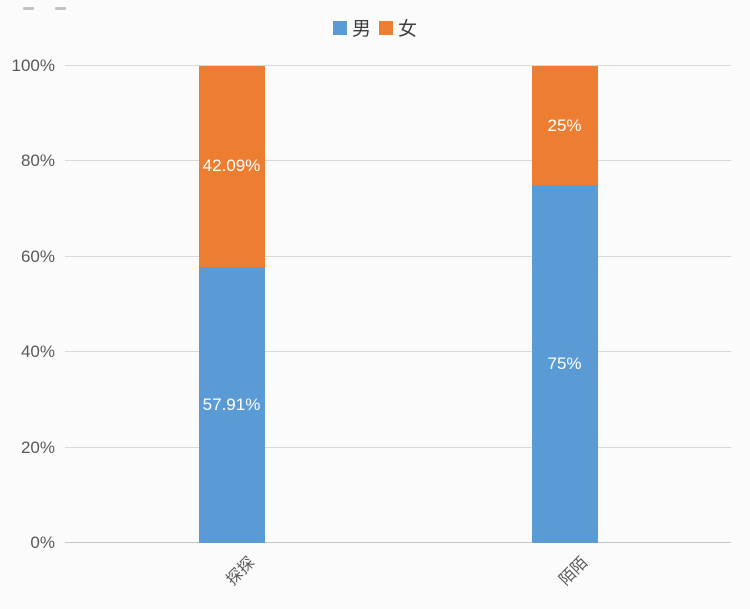  I want to click on stacked-bar-陌陌: 25% 75%, so click(564, 304).